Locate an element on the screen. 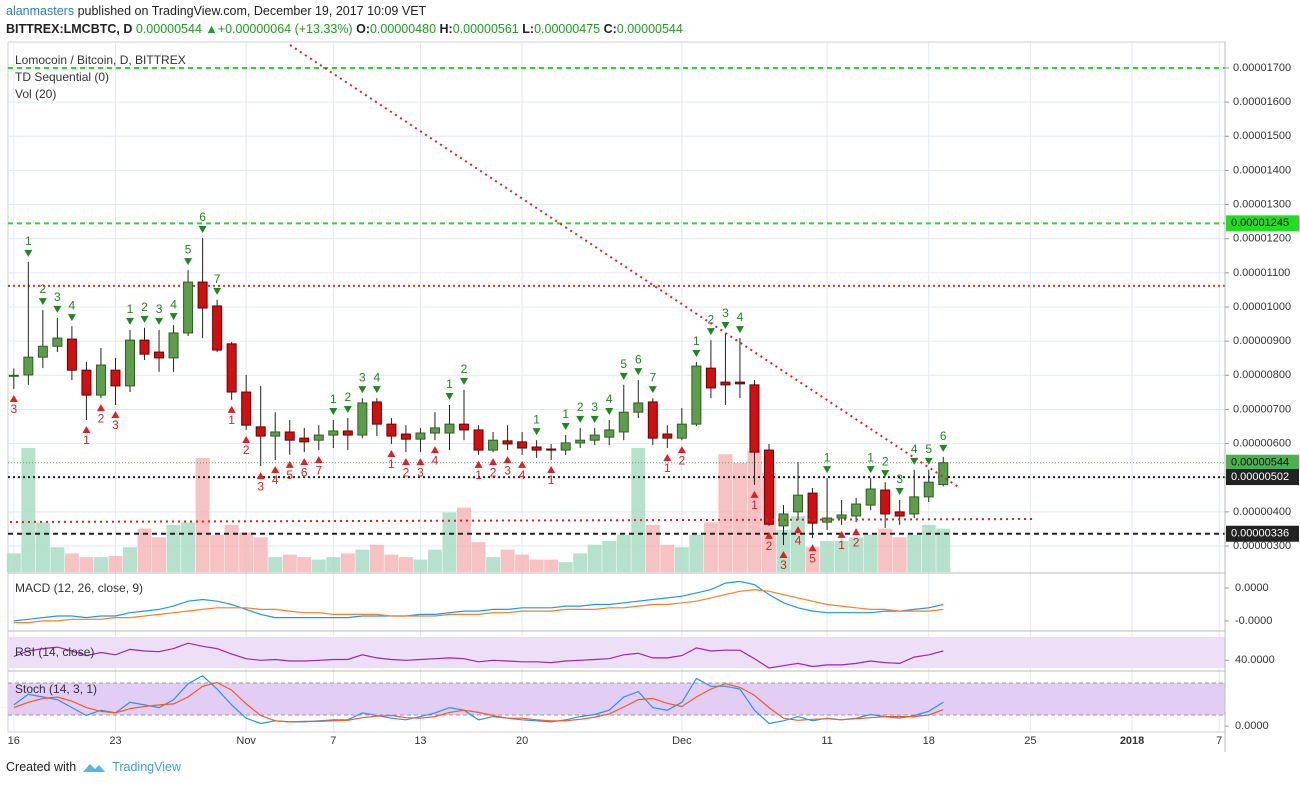 Image resolution: width=1300 pixels, height=786 pixels. indicator-tick-label: 0.0000 is located at coordinates (1252, 726).